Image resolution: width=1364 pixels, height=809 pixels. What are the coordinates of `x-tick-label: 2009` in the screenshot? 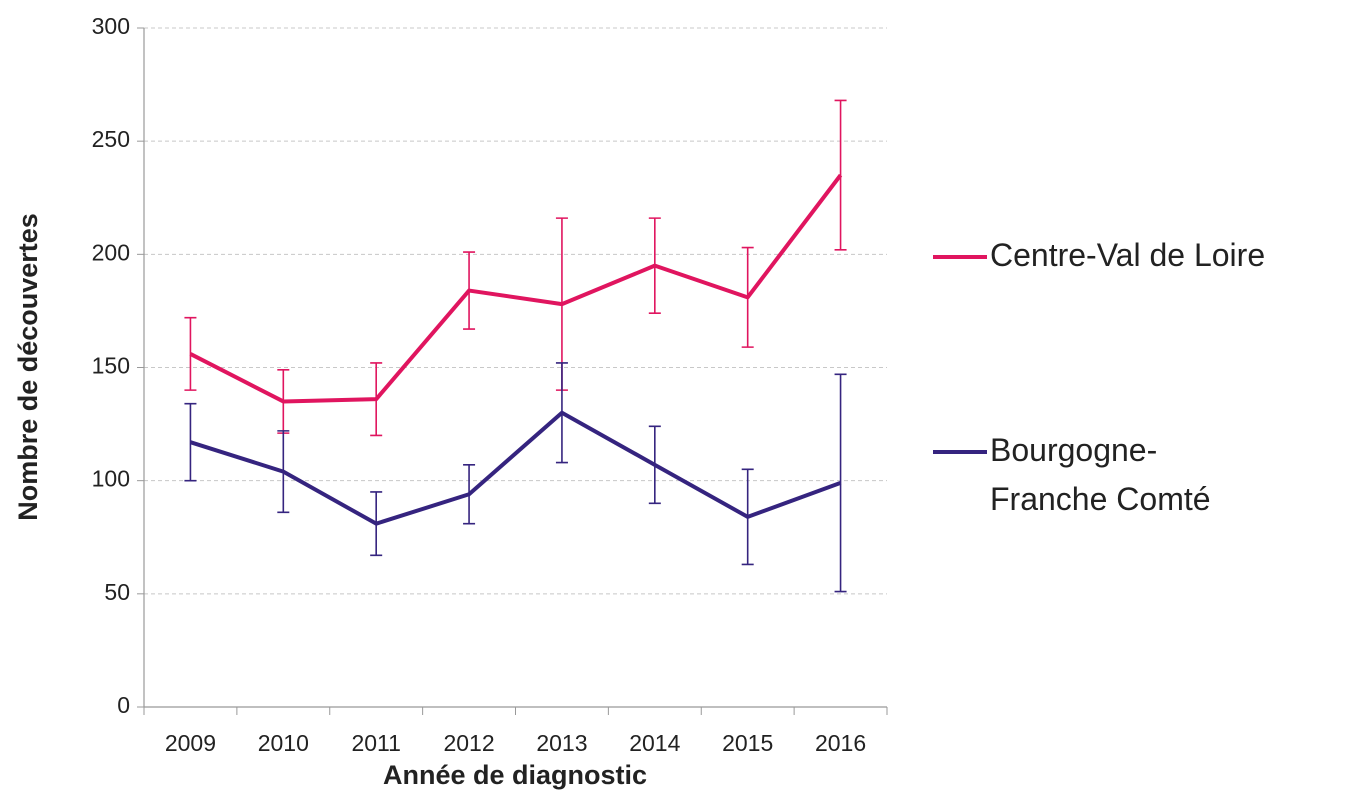 It's located at (190, 743).